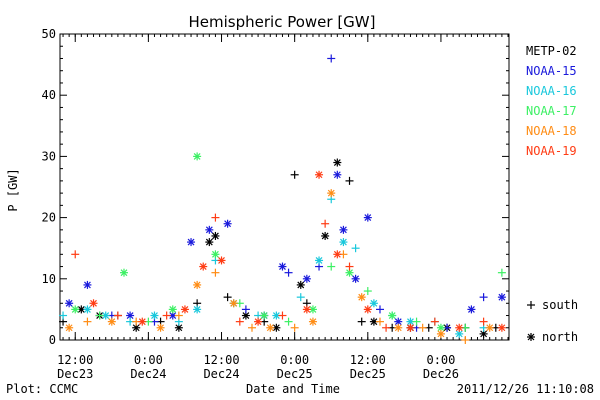 Image resolution: width=600 pixels, height=400 pixels. Describe the element at coordinates (551, 131) in the screenshot. I see `legend-entry: NOAA-18` at that location.